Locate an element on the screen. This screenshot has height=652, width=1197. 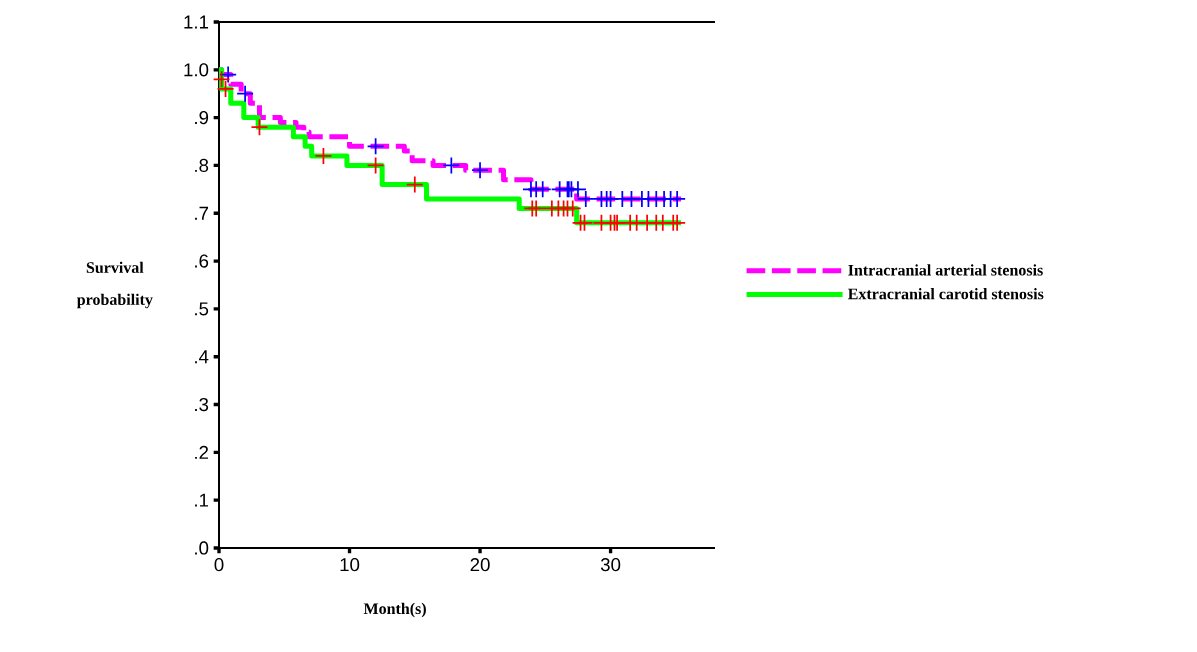
y-tick-label: .3 is located at coordinates (202, 404).